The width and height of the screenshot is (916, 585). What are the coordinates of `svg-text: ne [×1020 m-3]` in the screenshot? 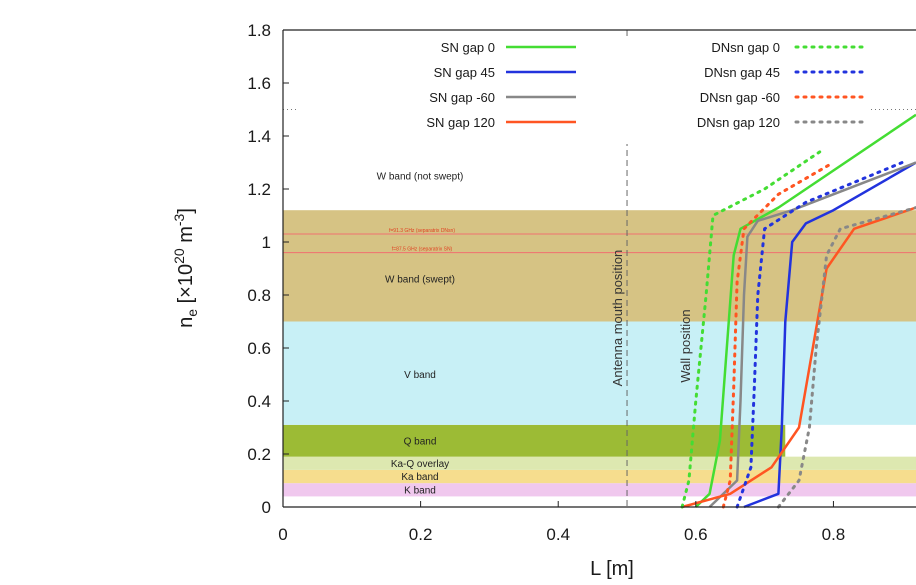 It's located at (185, 268).